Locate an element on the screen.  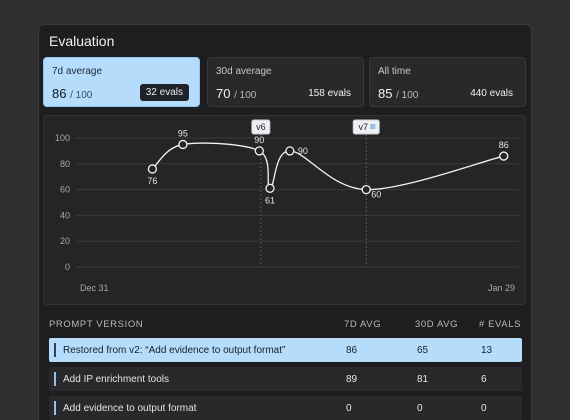
row-evals: 0 is located at coordinates (484, 408).